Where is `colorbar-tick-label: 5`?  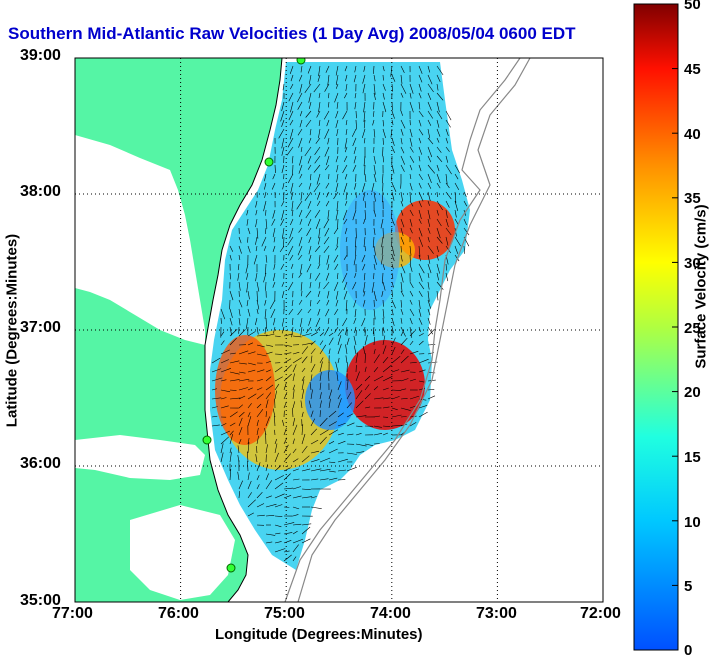 colorbar-tick-label: 5 is located at coordinates (688, 586).